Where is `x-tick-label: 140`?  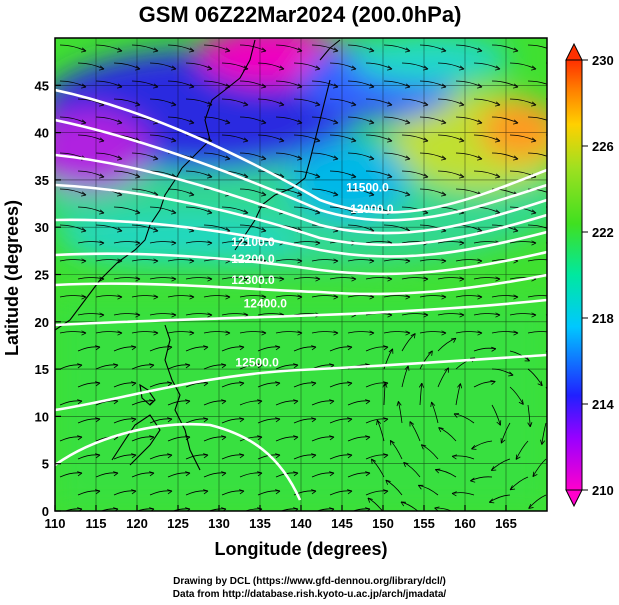 x-tick-label: 140 is located at coordinates (301, 523).